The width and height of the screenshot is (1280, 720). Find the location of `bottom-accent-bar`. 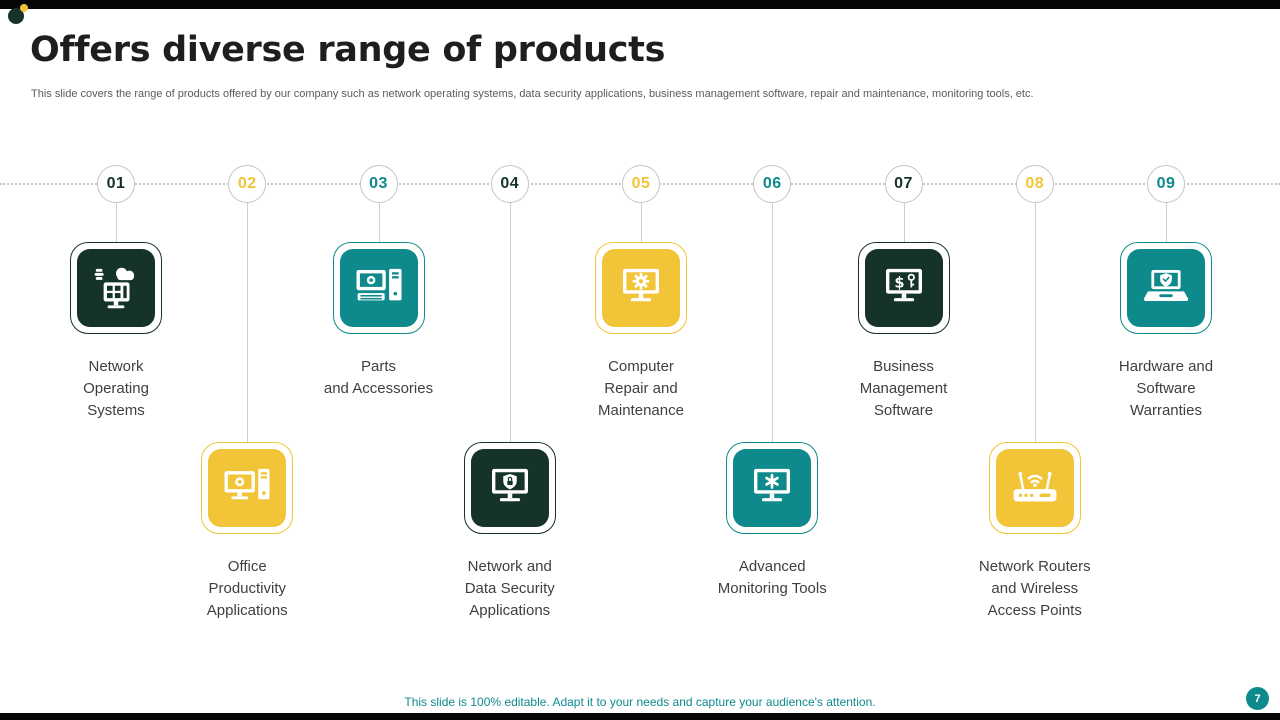

bottom-accent-bar is located at coordinates (640, 716).